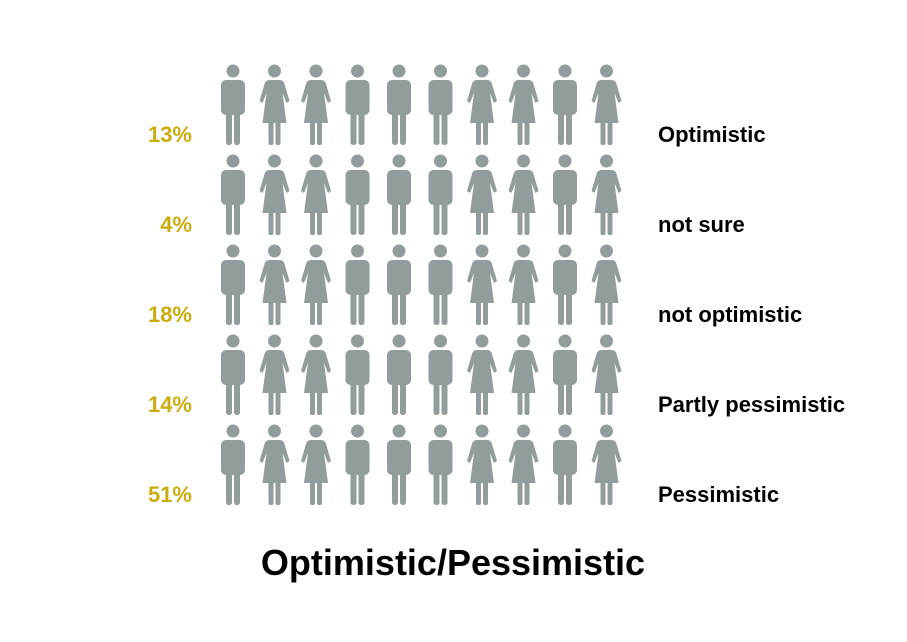 This screenshot has height=642, width=907. Describe the element at coordinates (718, 494) in the screenshot. I see `category-label: Pessimistic` at that location.